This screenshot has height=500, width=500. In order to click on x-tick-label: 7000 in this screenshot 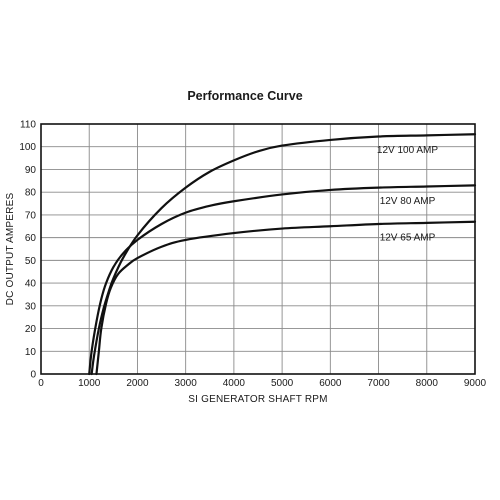, I will do `click(378, 383)`.